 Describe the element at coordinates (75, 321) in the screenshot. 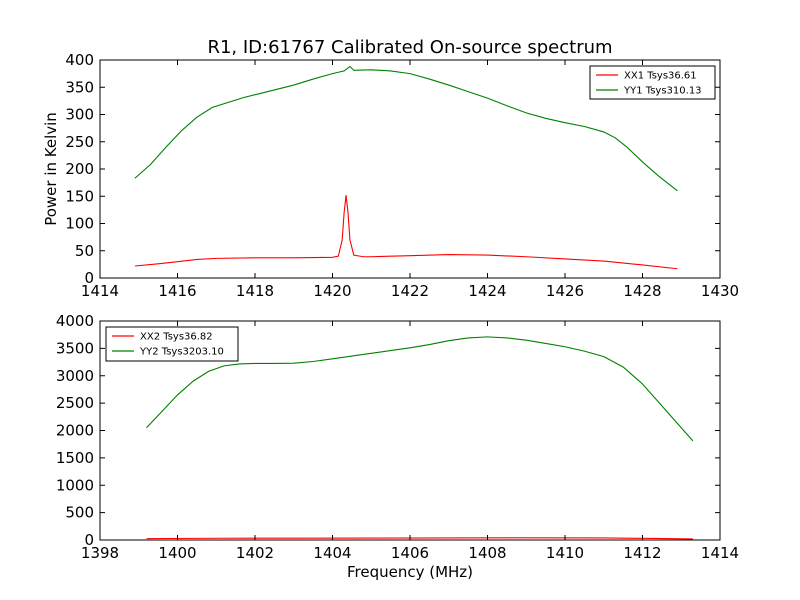

I see `y-tick-label: 4000` at that location.